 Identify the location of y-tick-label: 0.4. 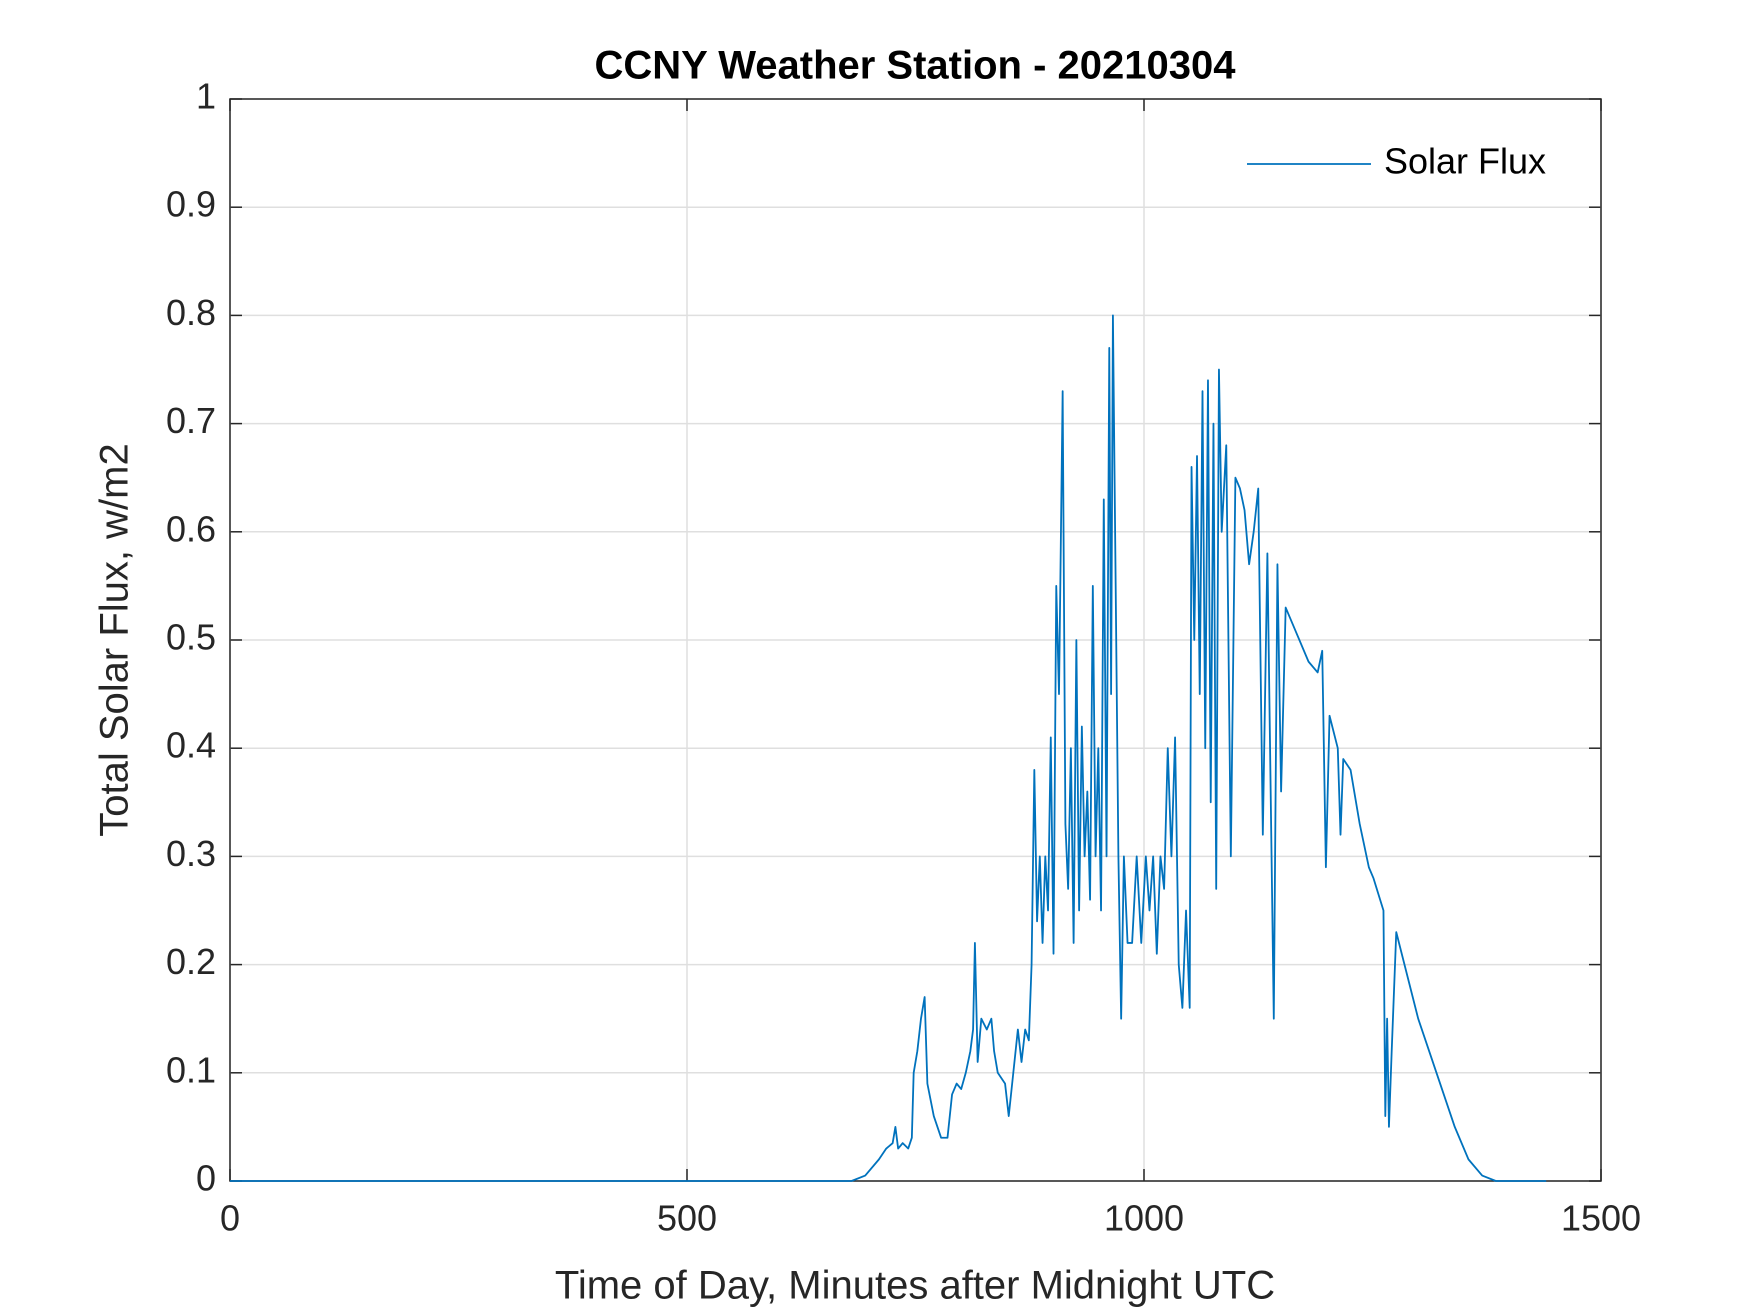
(191, 745).